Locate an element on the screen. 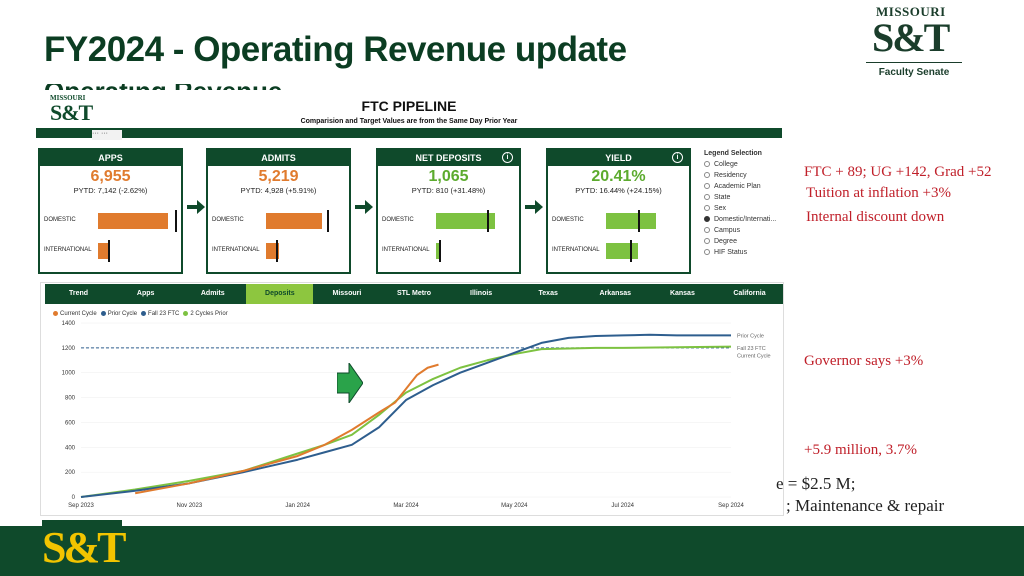 Image resolution: width=1024 pixels, height=576 pixels. series-legend-item: Current Cycle is located at coordinates (73, 314).